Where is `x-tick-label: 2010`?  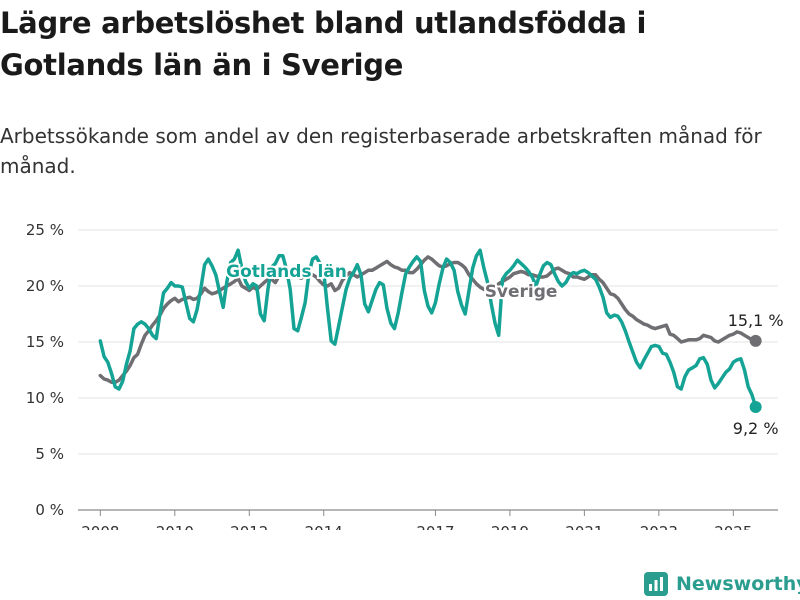 x-tick-label: 2010 is located at coordinates (175, 526).